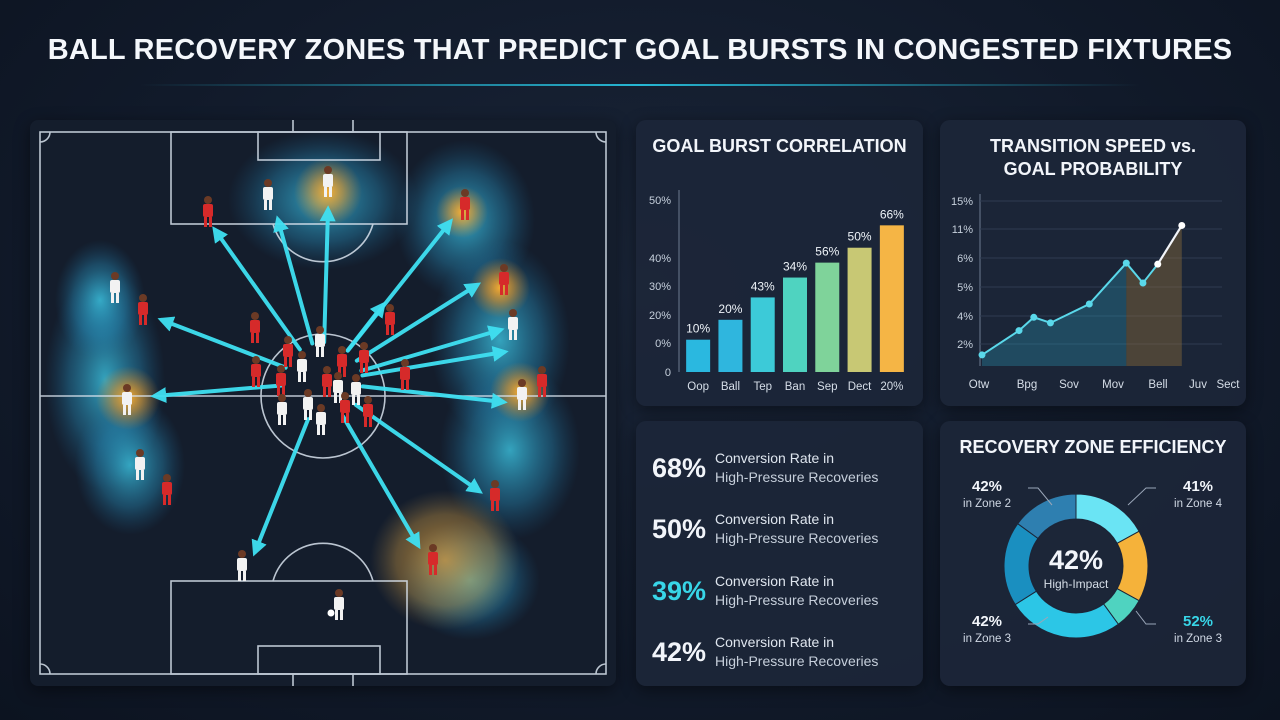 The width and height of the screenshot is (1280, 720). Describe the element at coordinates (1076, 560) in the screenshot. I see `donut-center-value: 42%` at that location.